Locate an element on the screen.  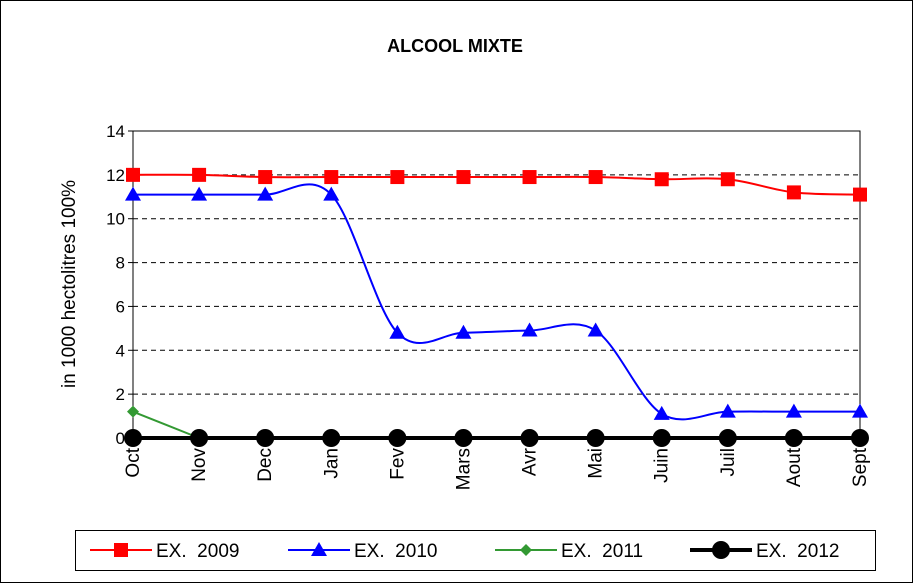
y-tick-label: 10 is located at coordinates (115, 219).